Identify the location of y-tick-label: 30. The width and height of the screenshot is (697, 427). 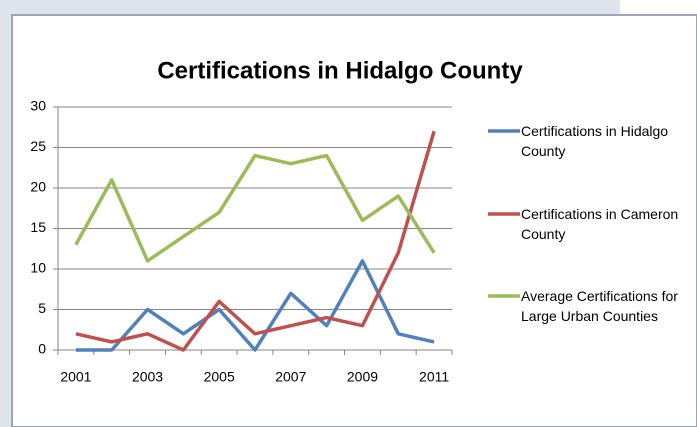
(38, 106).